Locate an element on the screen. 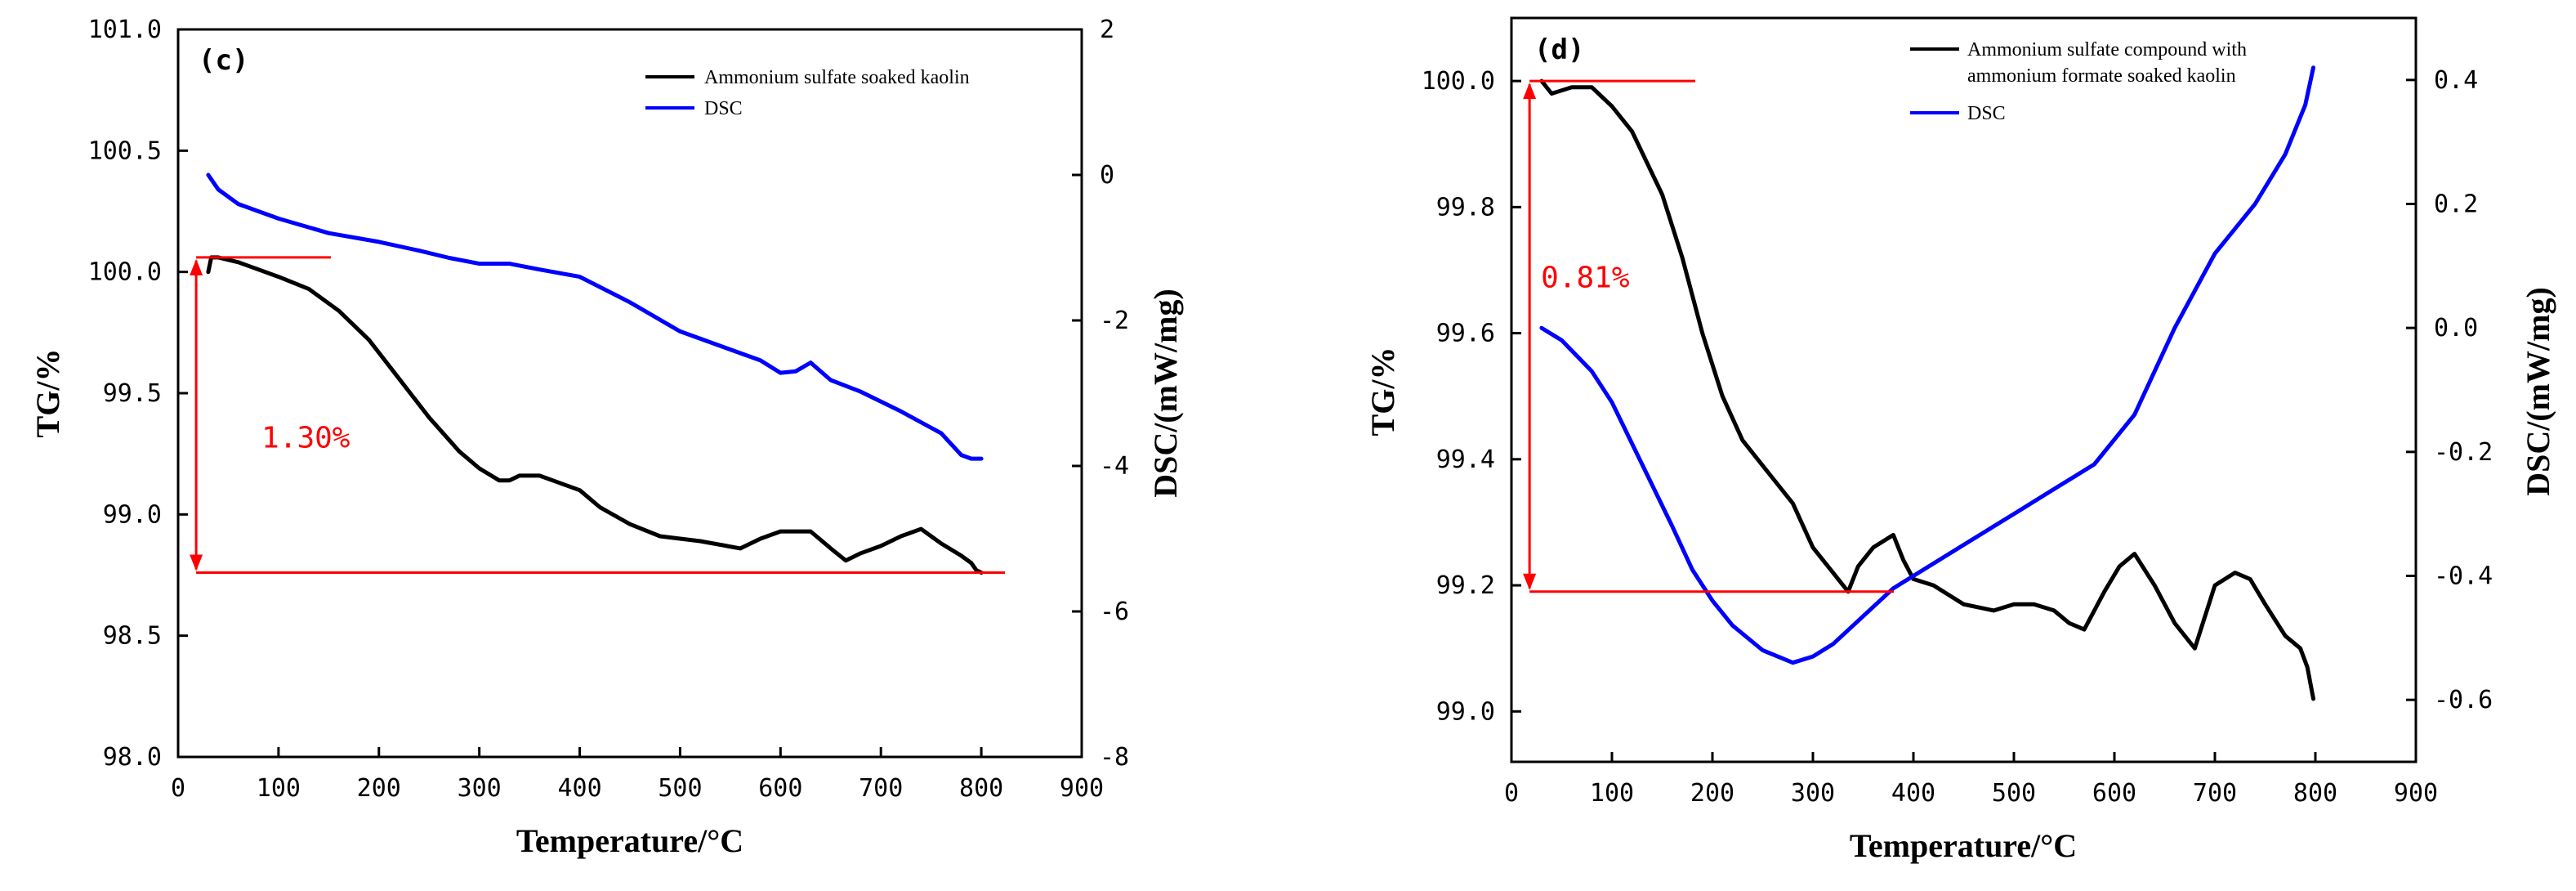  y-right-tick-label: 0 is located at coordinates (1107, 175).